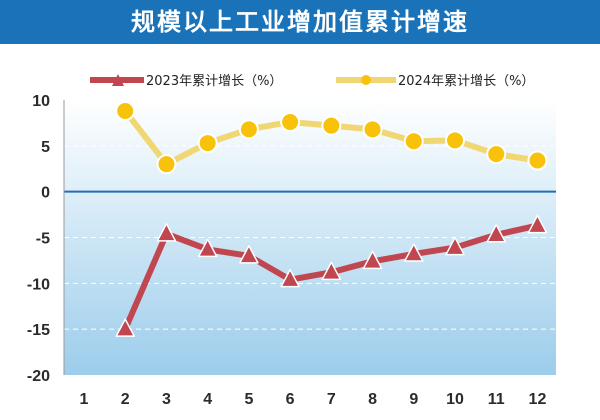  I want to click on chart-title: 规模以上工业增加值累计增速, so click(300, 22).